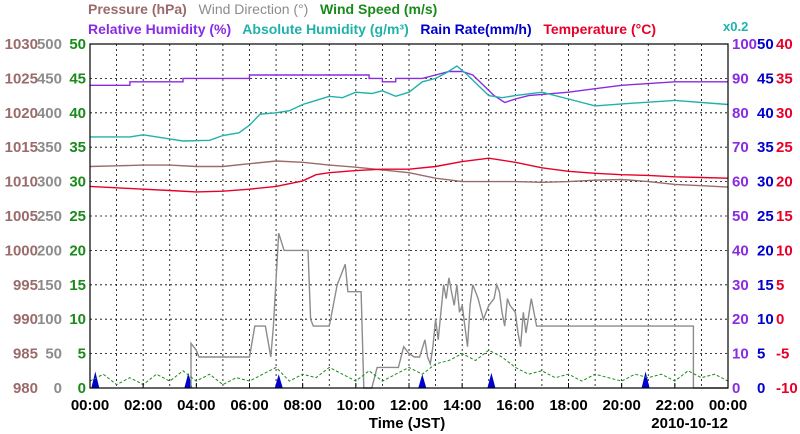  I want to click on temperature-tick-label: 30, so click(784, 113).